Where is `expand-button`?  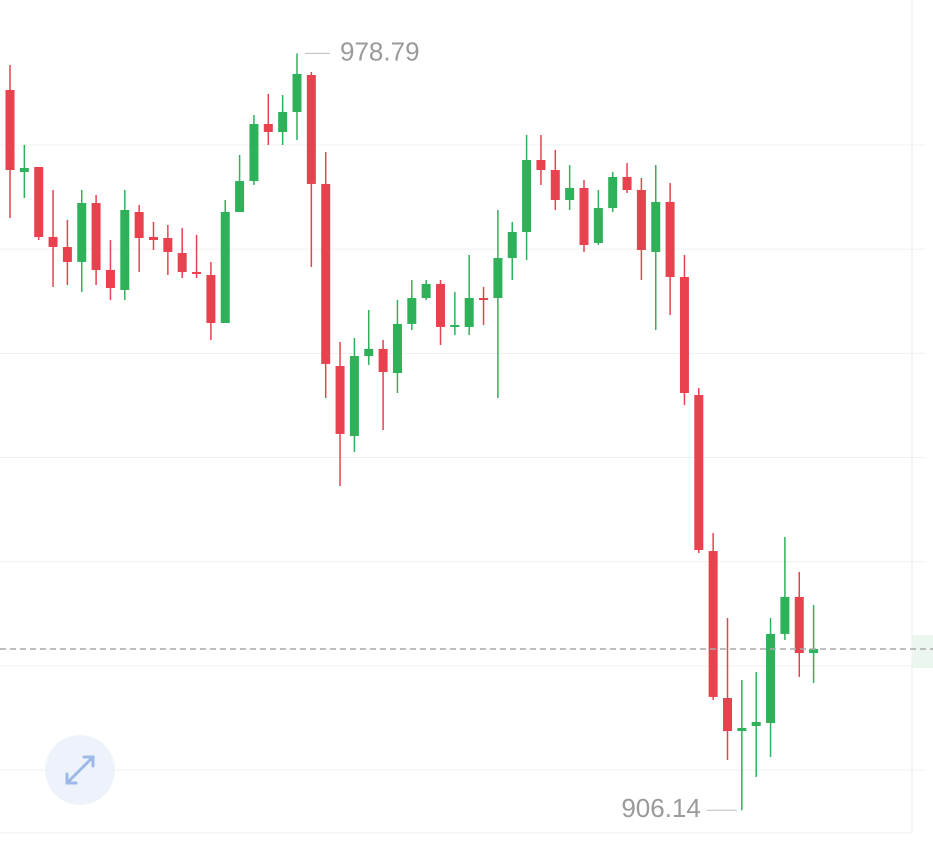
expand-button is located at coordinates (80, 770).